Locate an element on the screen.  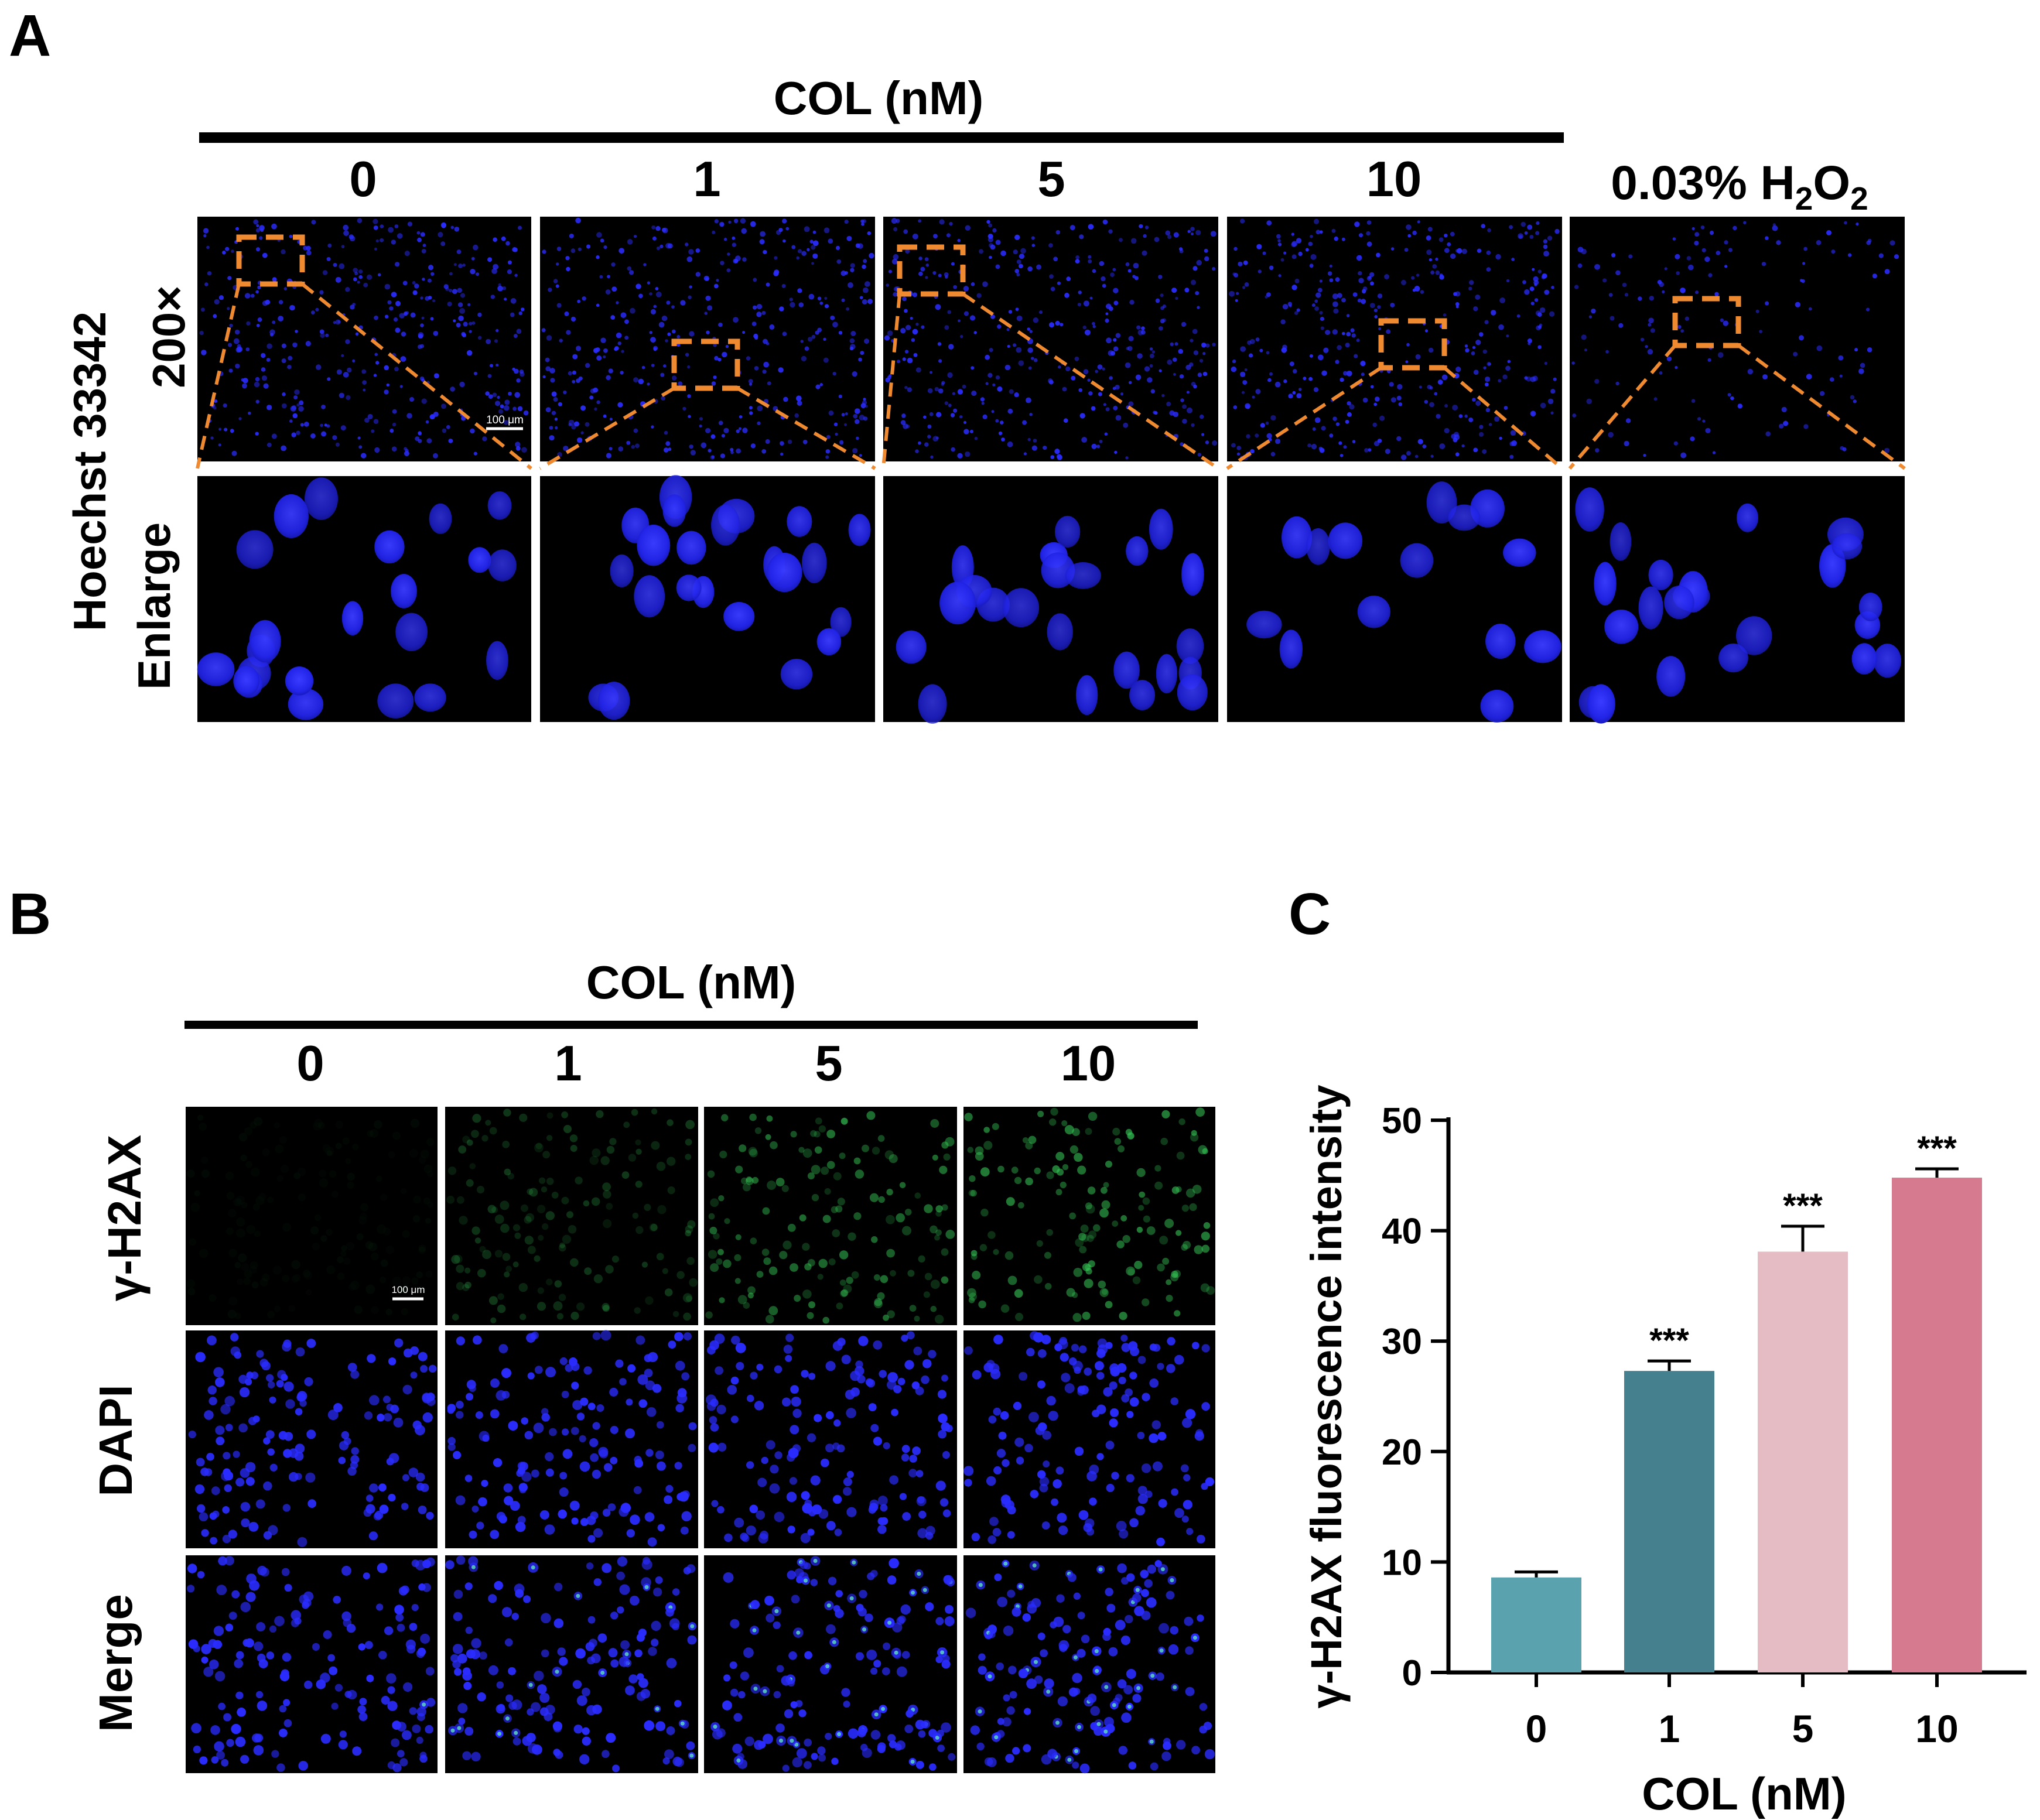
y-tick-label: 50 is located at coordinates (1402, 1121).